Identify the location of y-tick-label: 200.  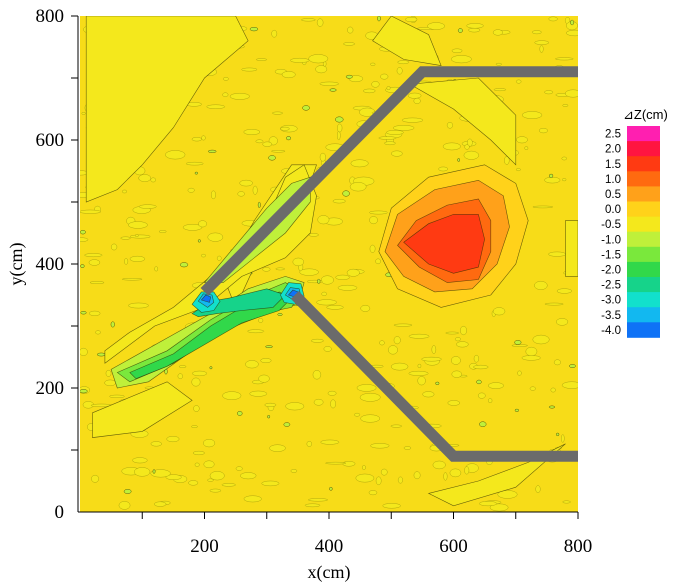
(50, 388).